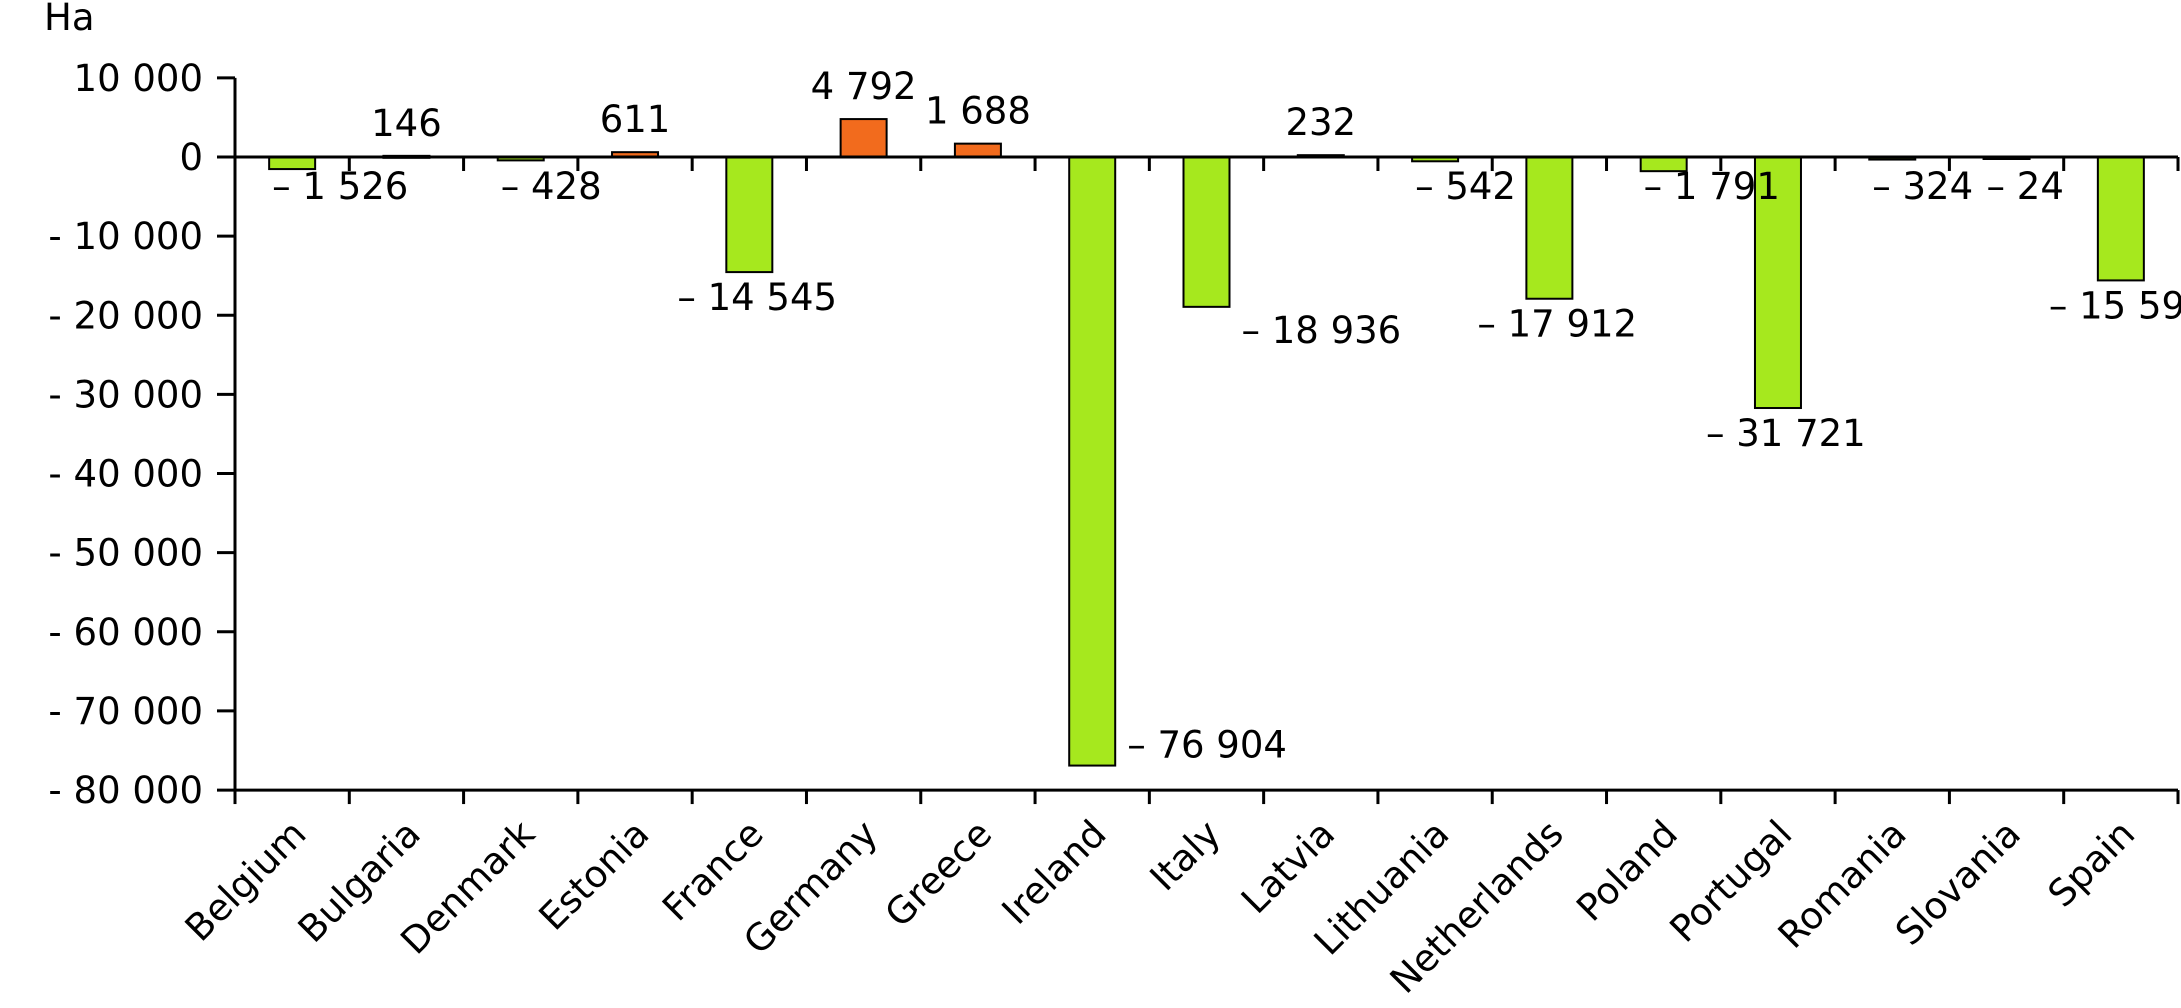 The image size is (2181, 1008). What do you see at coordinates (2115, 305) in the screenshot?
I see `data-label: – 15 595` at bounding box center [2115, 305].